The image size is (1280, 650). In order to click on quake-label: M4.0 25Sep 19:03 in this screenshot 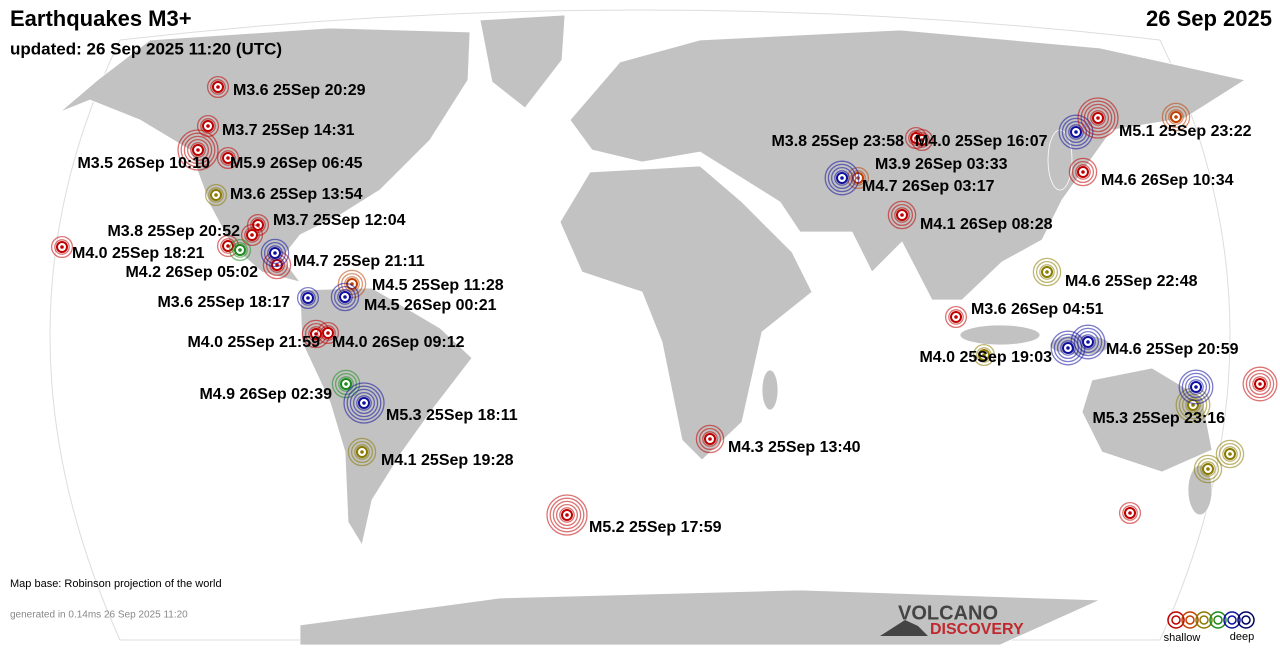, I will do `click(985, 357)`.